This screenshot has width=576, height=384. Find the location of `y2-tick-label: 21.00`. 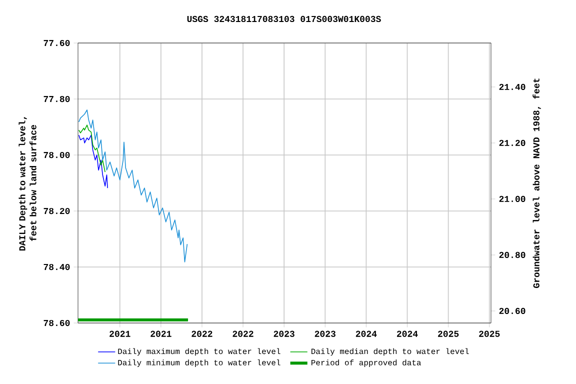

y2-tick-label: 21.00 is located at coordinates (512, 199).